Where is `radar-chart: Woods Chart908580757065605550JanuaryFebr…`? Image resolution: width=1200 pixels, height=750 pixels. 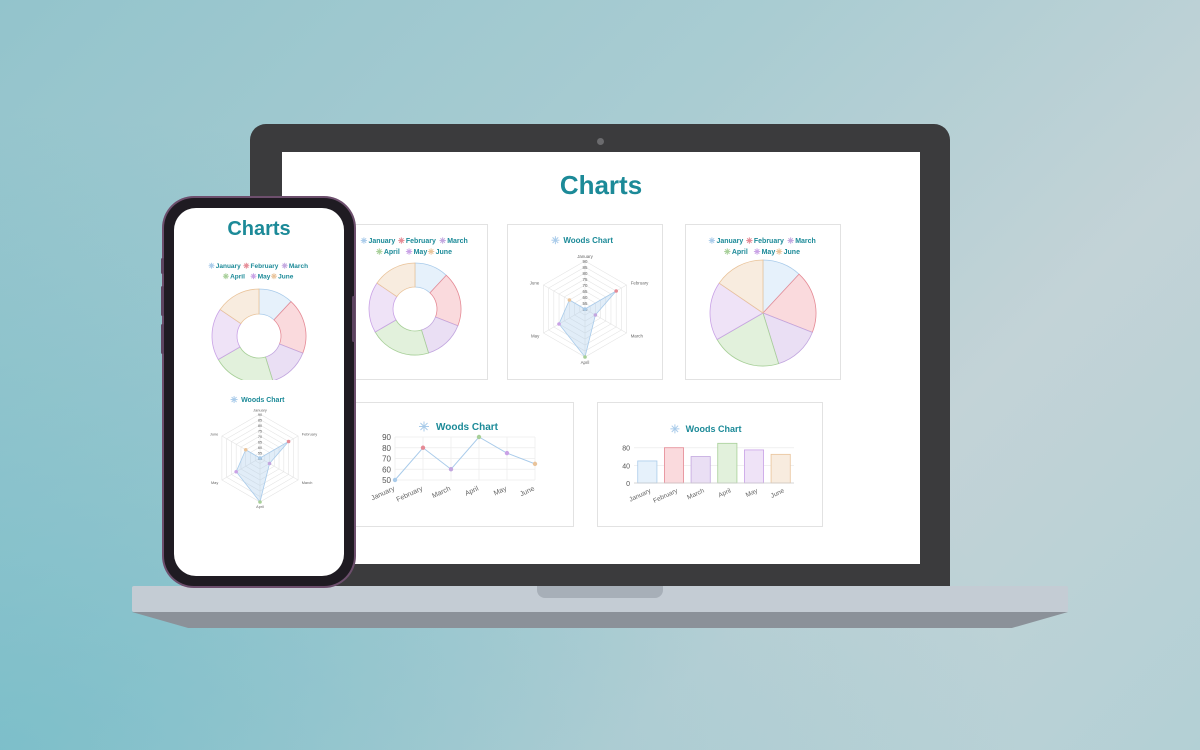 radar-chart: Woods Chart908580757065605550JanuaryFebr… is located at coordinates (585, 302).